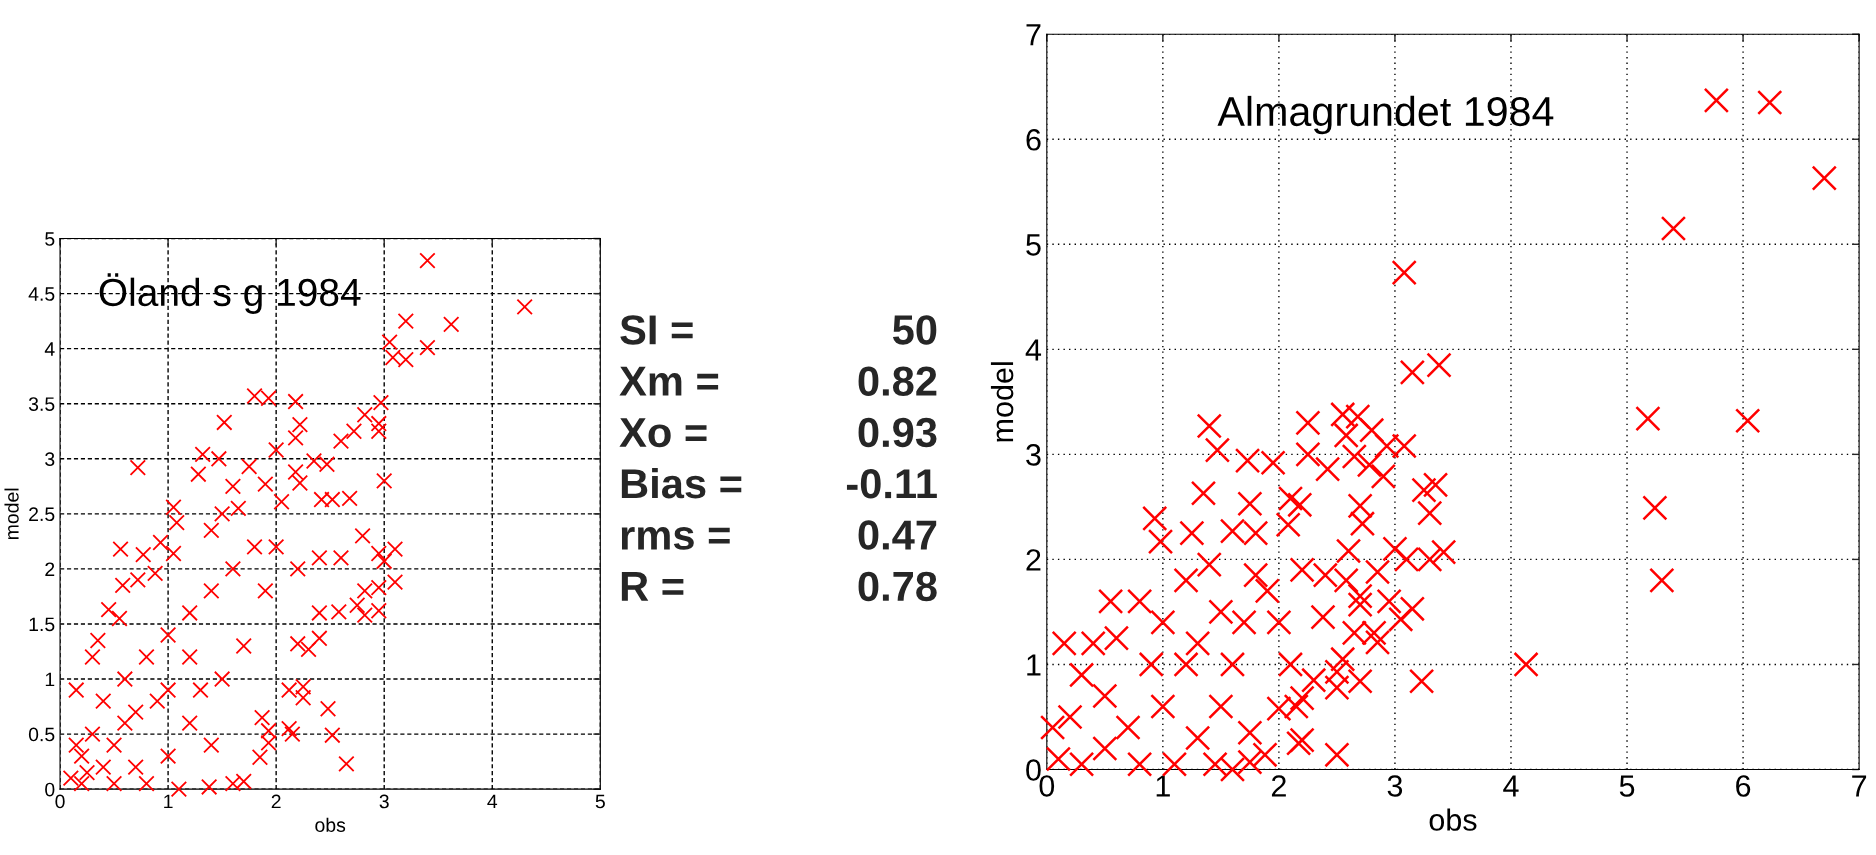 Image resolution: width=1876 pixels, height=855 pixels. I want to click on text: rms = 0.47, so click(779, 535).